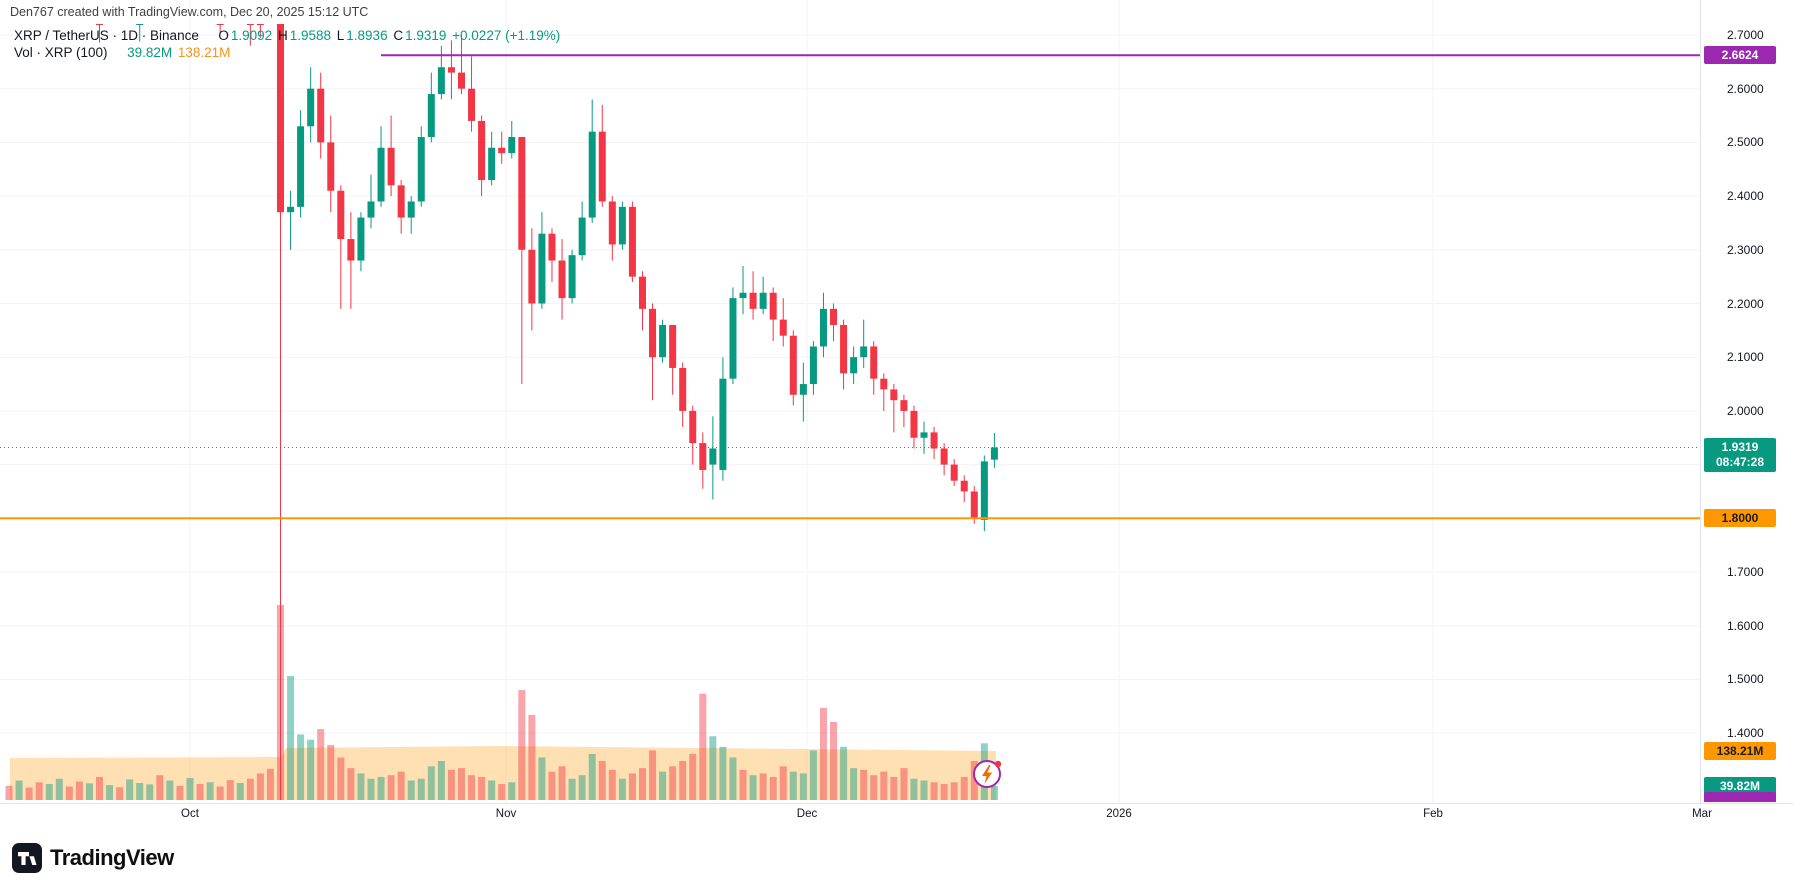  Describe the element at coordinates (988, 776) in the screenshot. I see `flash-event-icon` at that location.